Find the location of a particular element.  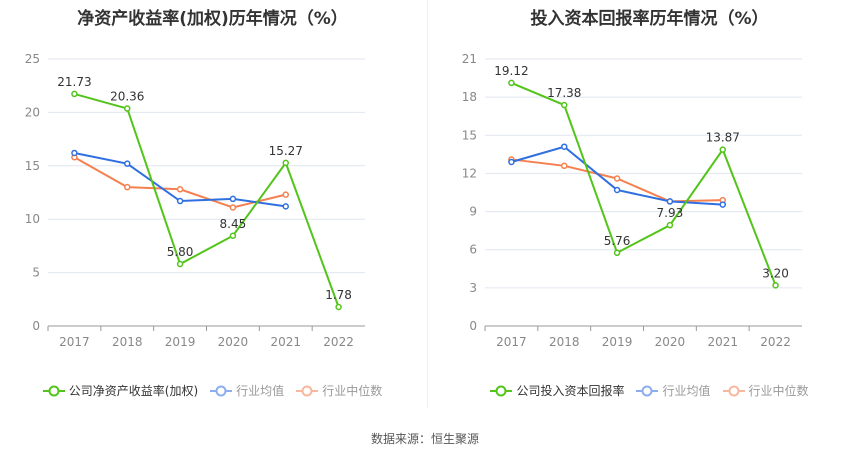

data-label: 20.36 is located at coordinates (127, 97).